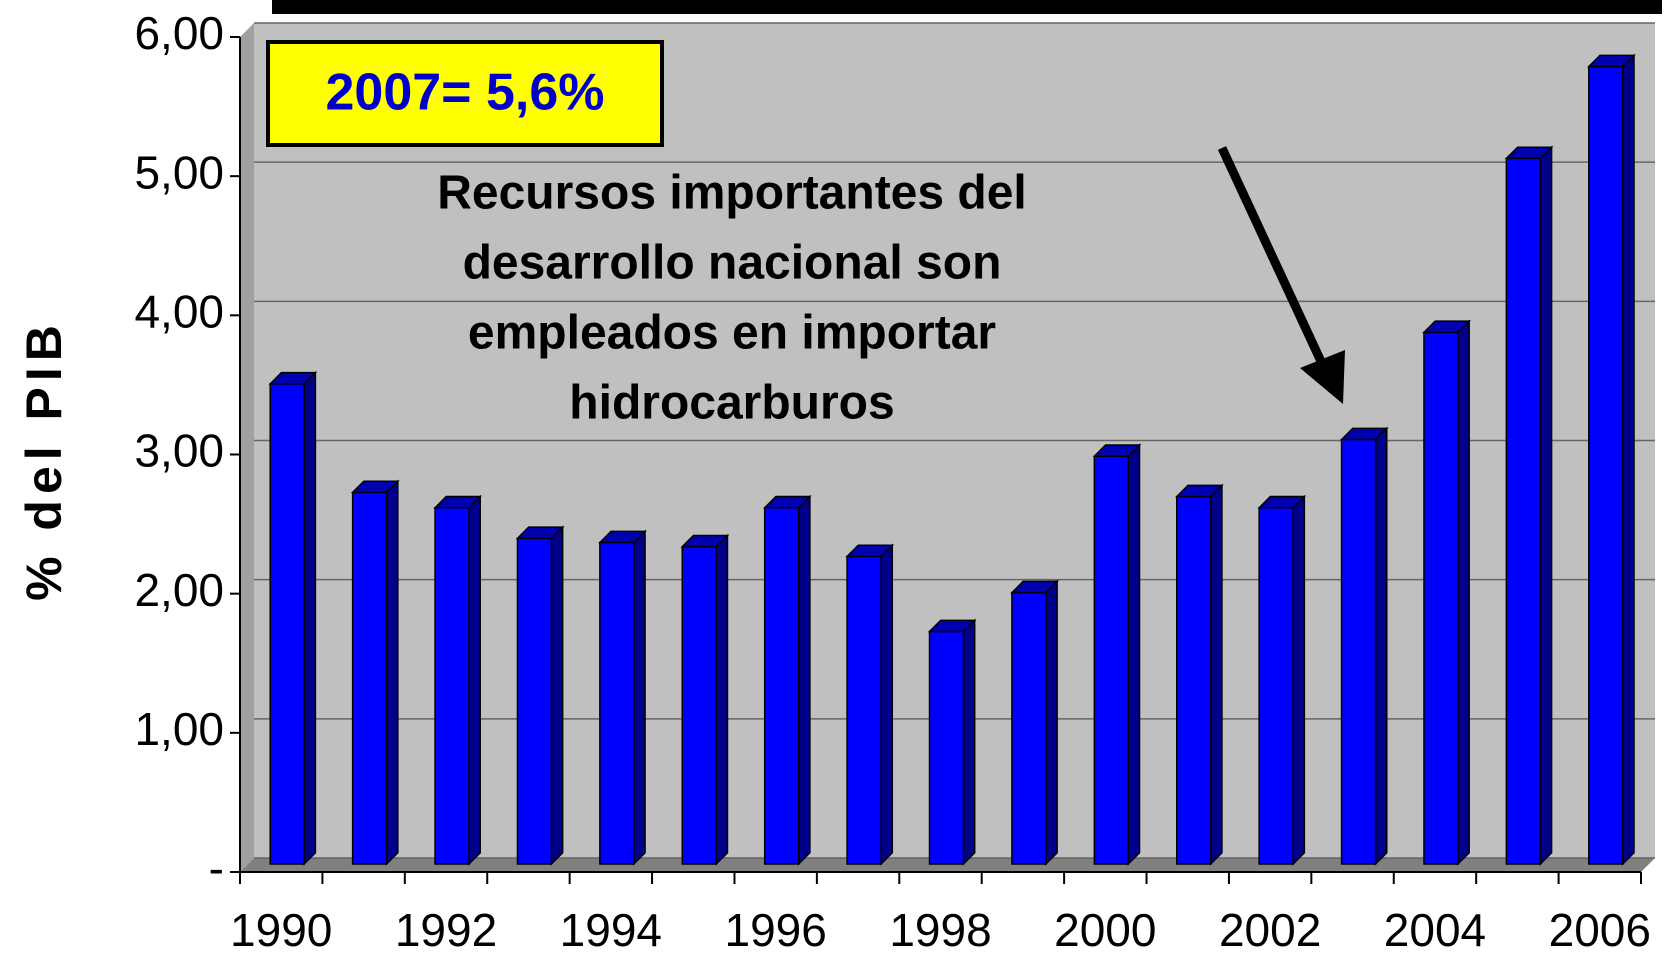 The width and height of the screenshot is (1671, 968). I want to click on annotation: empleados en importar, so click(732, 333).